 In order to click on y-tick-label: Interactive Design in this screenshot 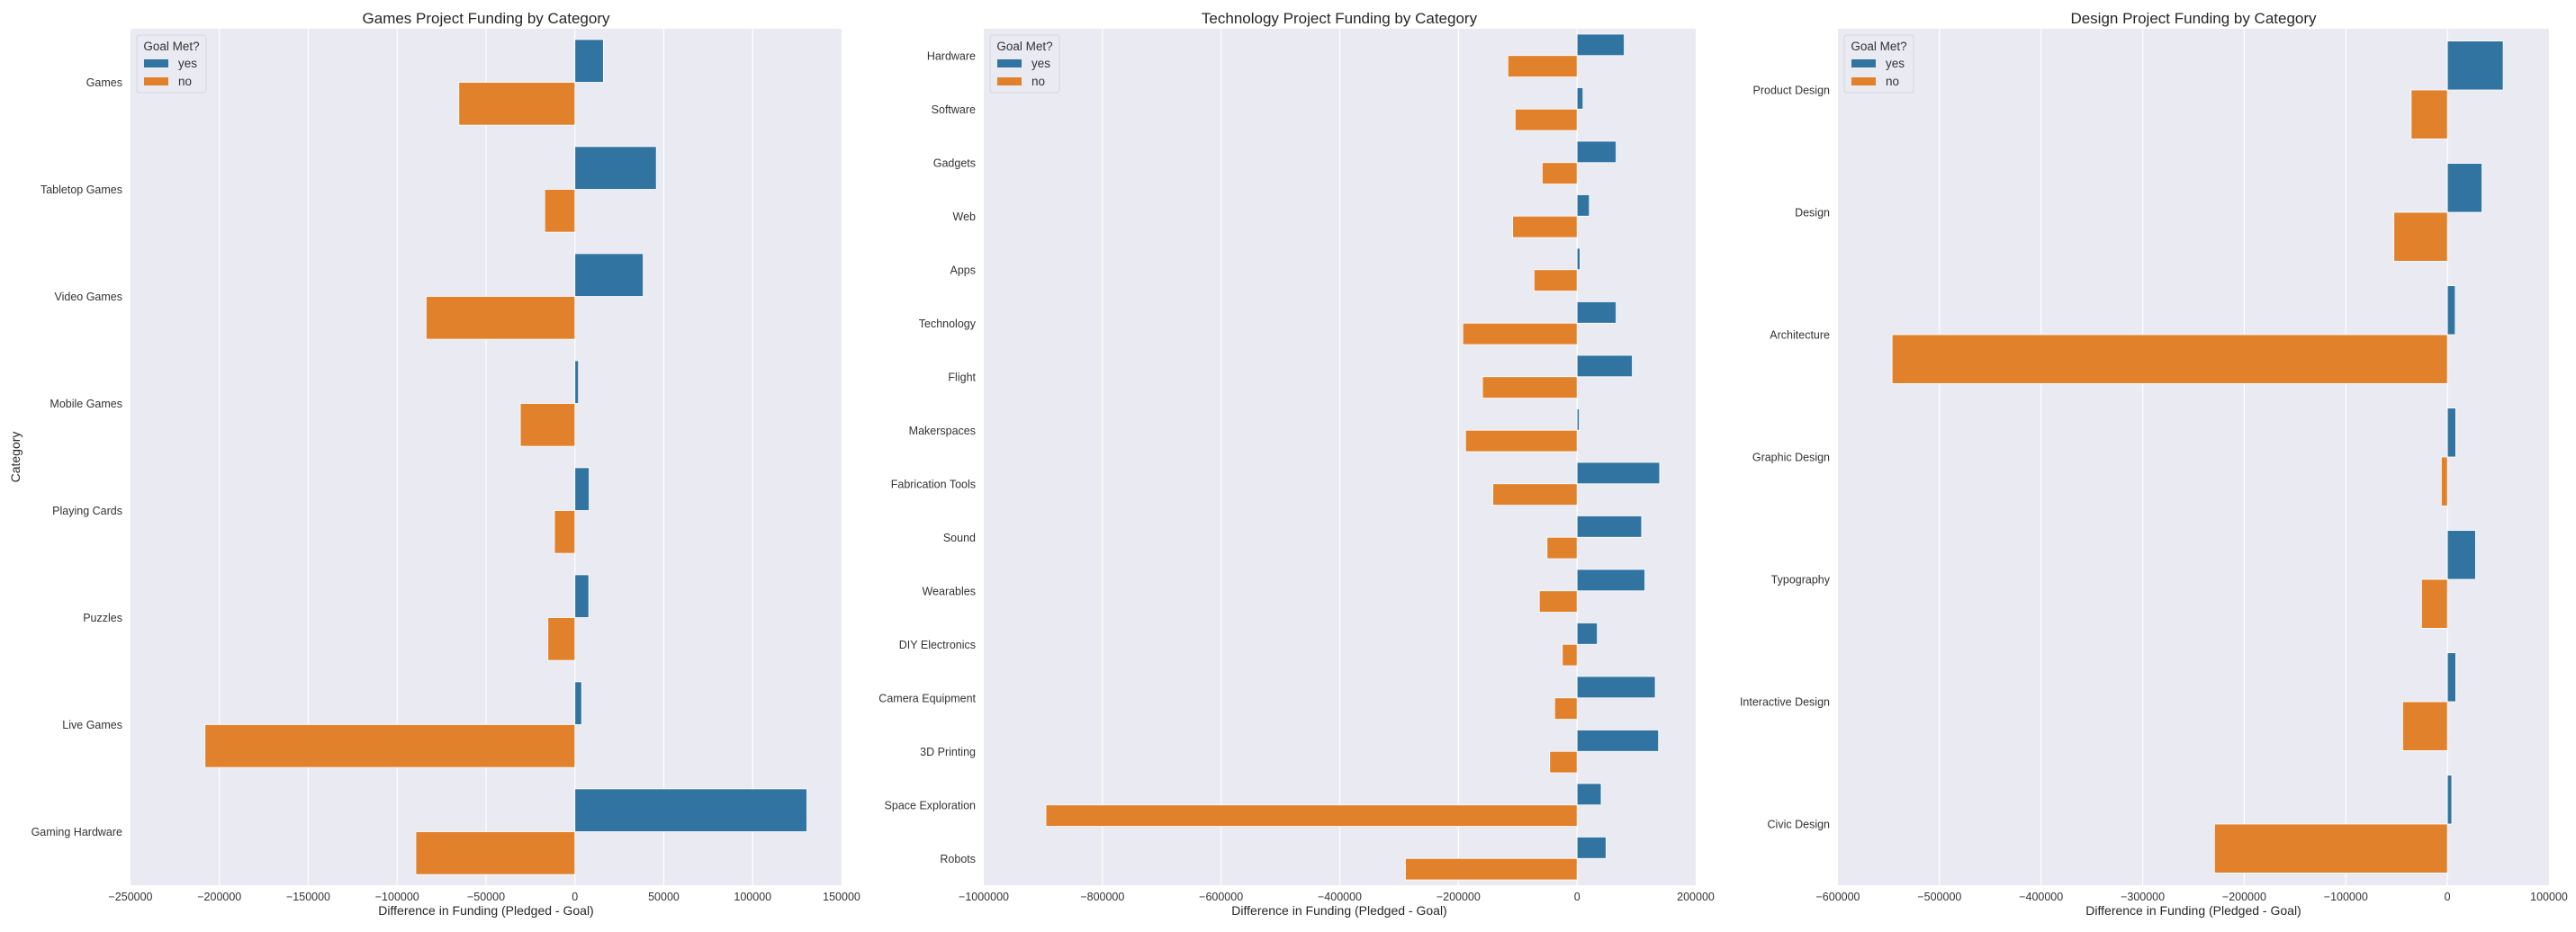, I will do `click(1785, 702)`.